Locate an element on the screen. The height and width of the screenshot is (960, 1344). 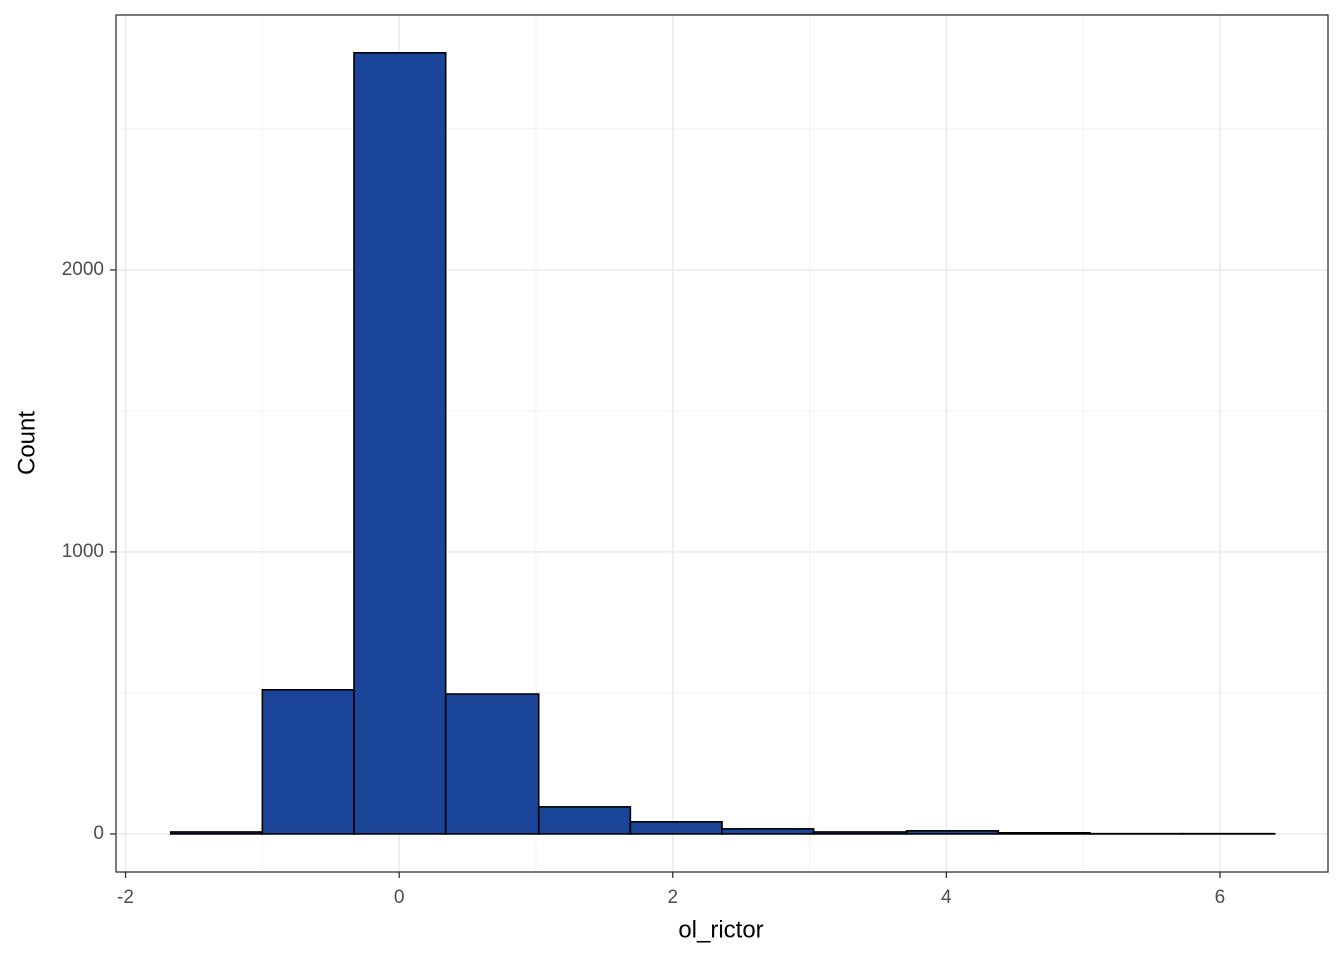
y-tick-label: 2000 is located at coordinates (83, 269).